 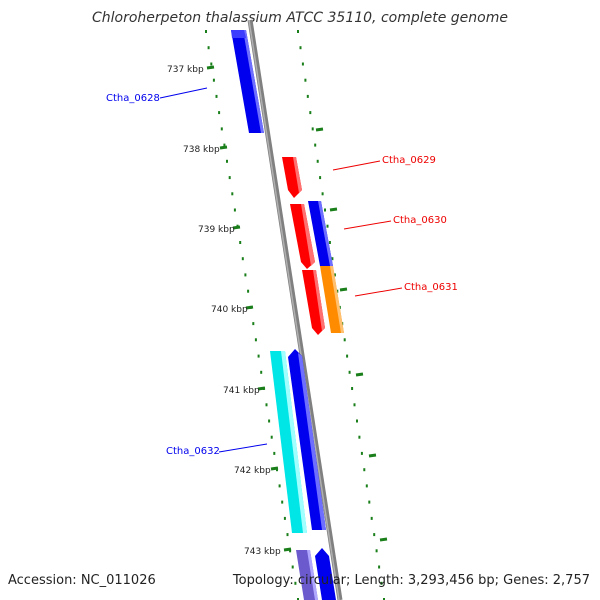 What do you see at coordinates (82, 580) in the screenshot?
I see `accession-text: Accession: NC_011026` at bounding box center [82, 580].